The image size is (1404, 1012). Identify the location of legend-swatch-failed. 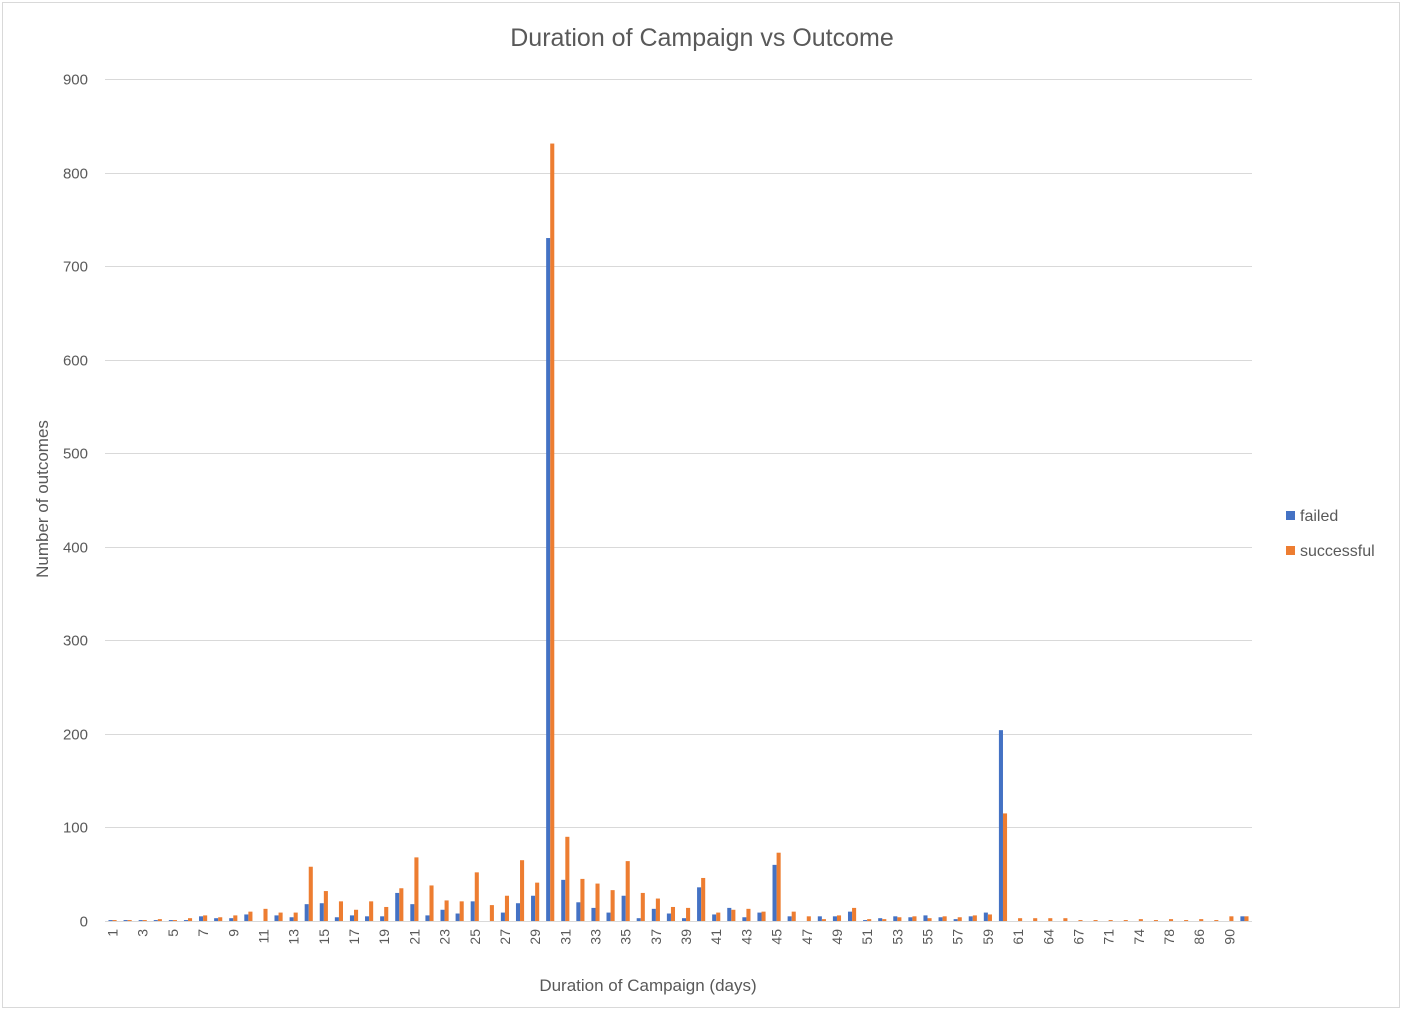
(1290, 515).